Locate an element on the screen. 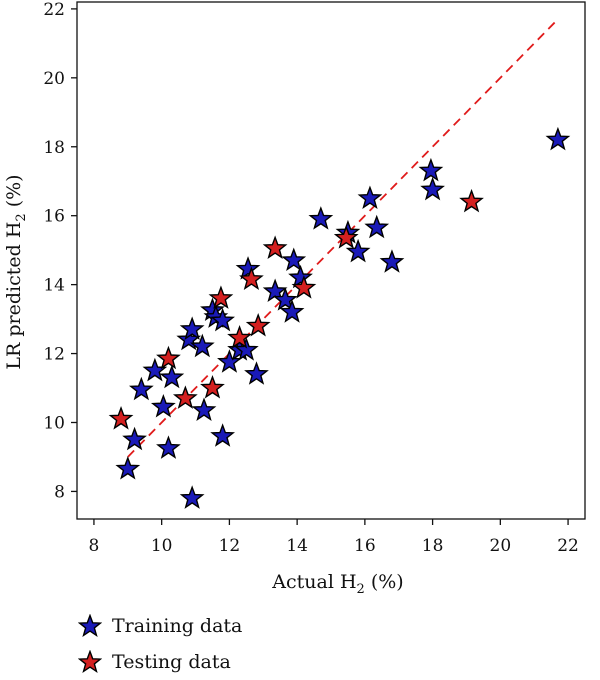 The height and width of the screenshot is (680, 600). legend: Training data Testing data is located at coordinates (160, 644).